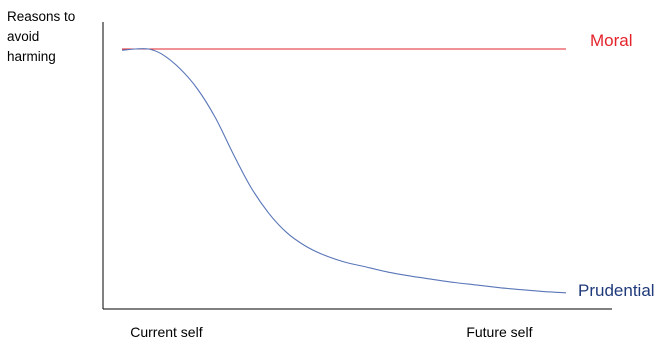  Describe the element at coordinates (499, 332) in the screenshot. I see `x-tick-label-future-self: Future self` at that location.